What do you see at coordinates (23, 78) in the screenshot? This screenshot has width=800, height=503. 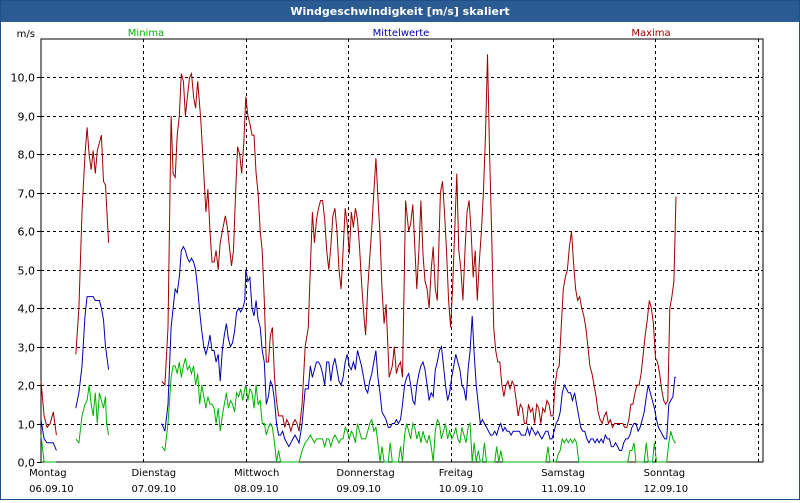 I see `y-tick-label: 10,0` at bounding box center [23, 78].